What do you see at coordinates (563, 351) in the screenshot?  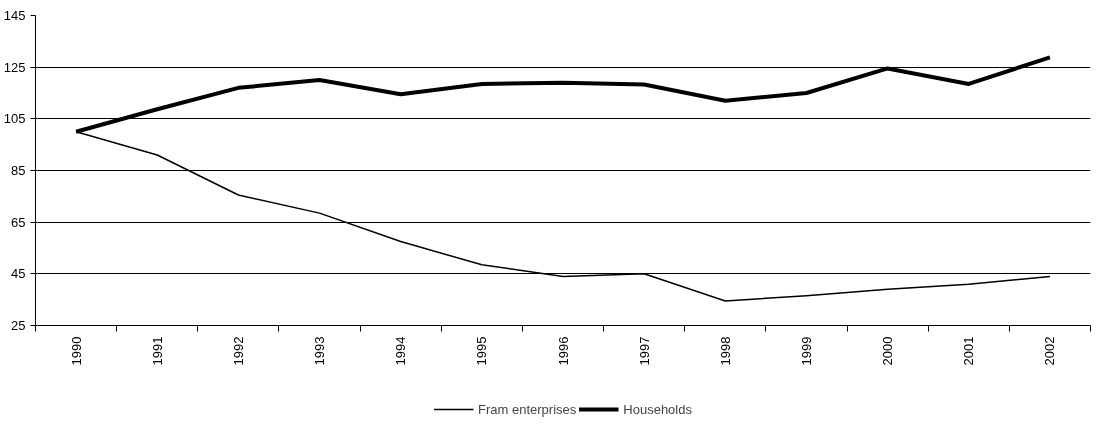 I see `x-tick-label: 1996` at bounding box center [563, 351].